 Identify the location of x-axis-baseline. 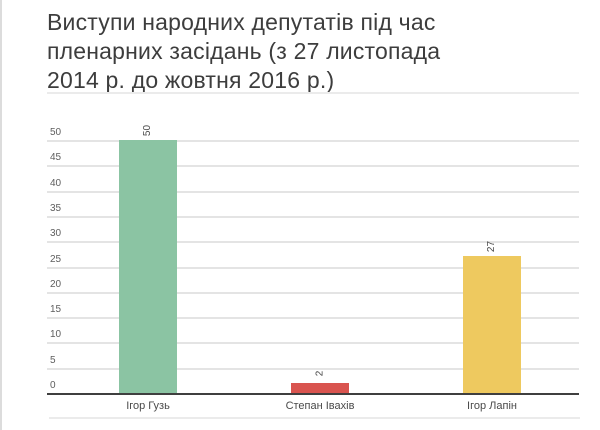
(313, 394).